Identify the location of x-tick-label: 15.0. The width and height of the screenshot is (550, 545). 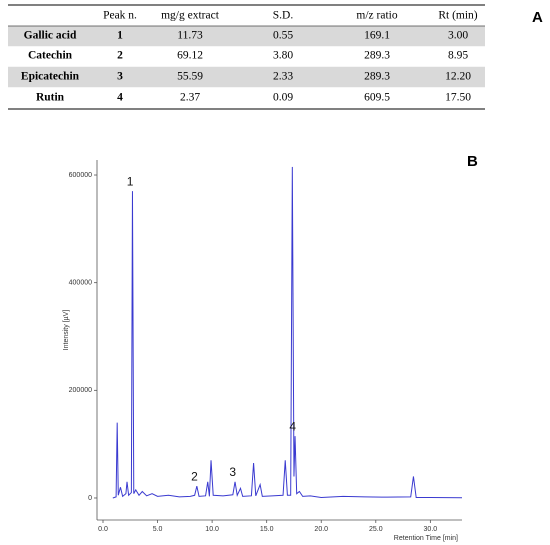
(267, 529).